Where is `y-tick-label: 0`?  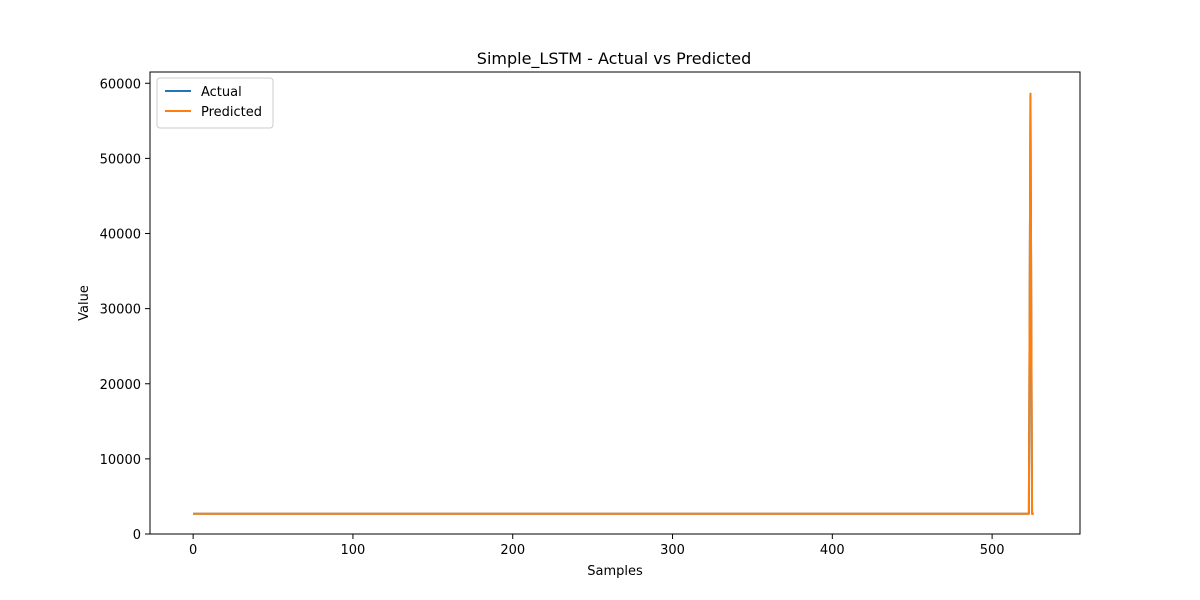 y-tick-label: 0 is located at coordinates (137, 535).